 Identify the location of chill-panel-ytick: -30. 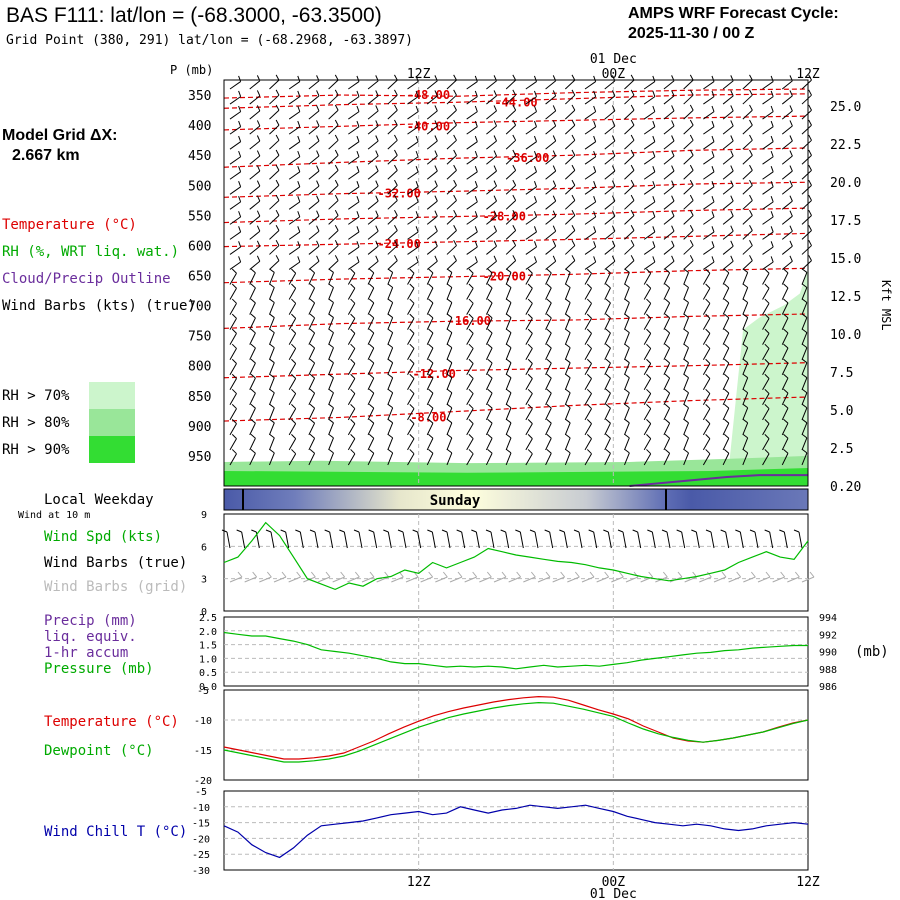
(201, 871).